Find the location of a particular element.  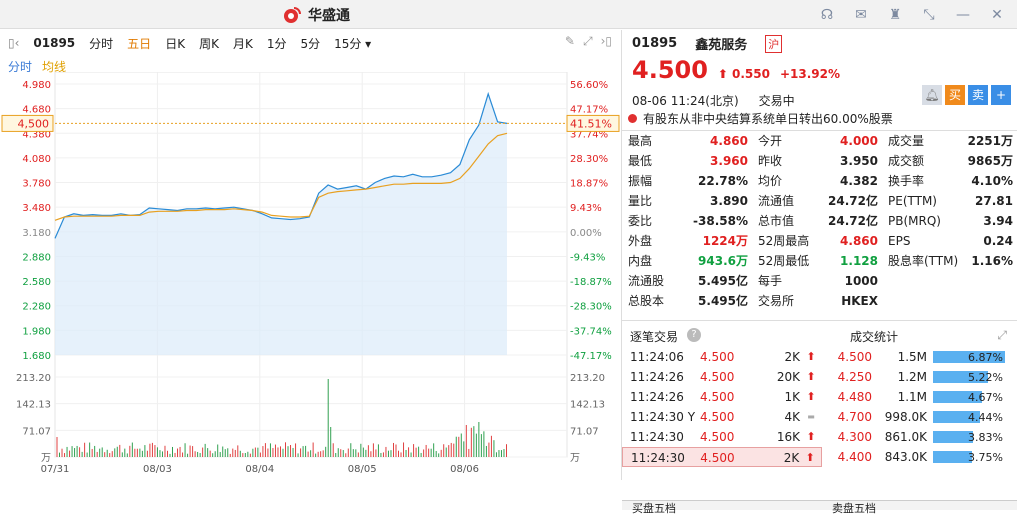

stat-percent: 6.87% is located at coordinates (985, 357).